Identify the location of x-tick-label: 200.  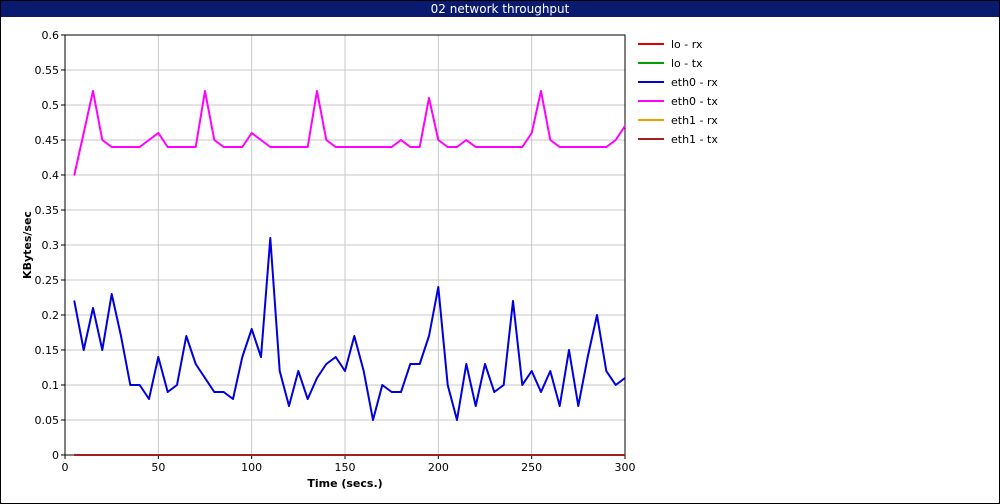
(438, 467).